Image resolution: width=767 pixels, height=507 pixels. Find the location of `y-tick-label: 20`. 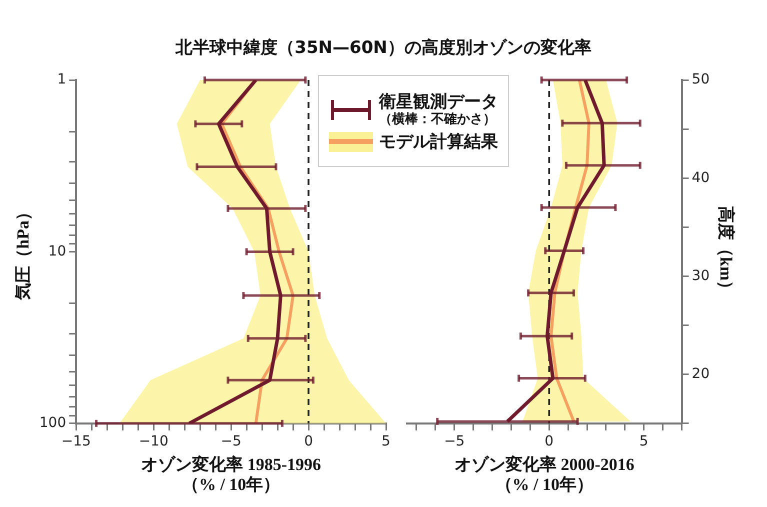

y-tick-label: 20 is located at coordinates (701, 374).